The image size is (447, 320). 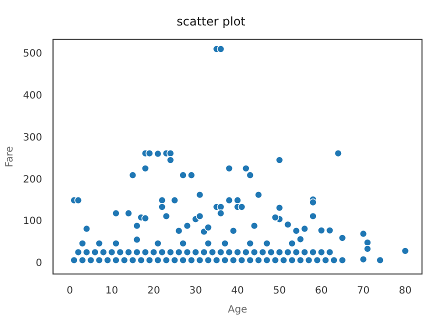 What do you see at coordinates (32, 54) in the screenshot?
I see `y-tick-label: 500` at bounding box center [32, 54].